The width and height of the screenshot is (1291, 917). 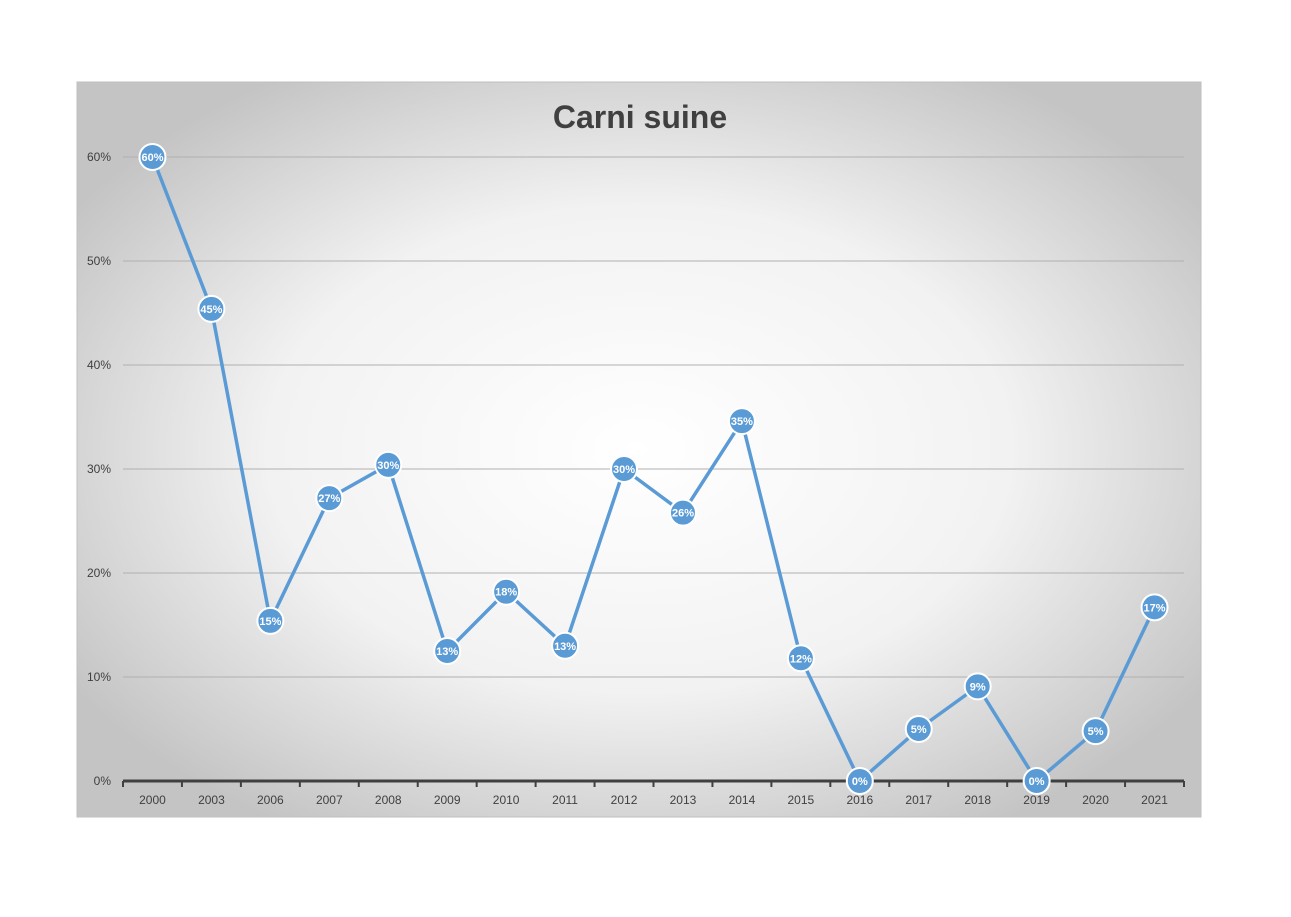 I want to click on x-tick-label: 2007, so click(x=329, y=800).